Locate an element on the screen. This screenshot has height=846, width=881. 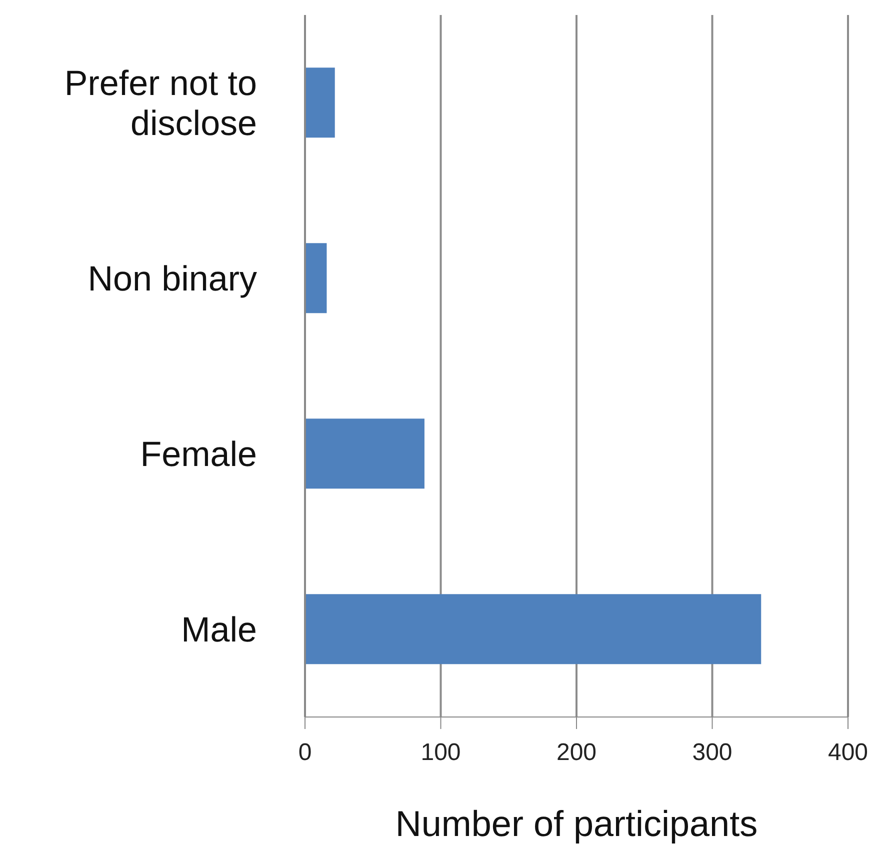
x-tick-label: 0 is located at coordinates (305, 752).